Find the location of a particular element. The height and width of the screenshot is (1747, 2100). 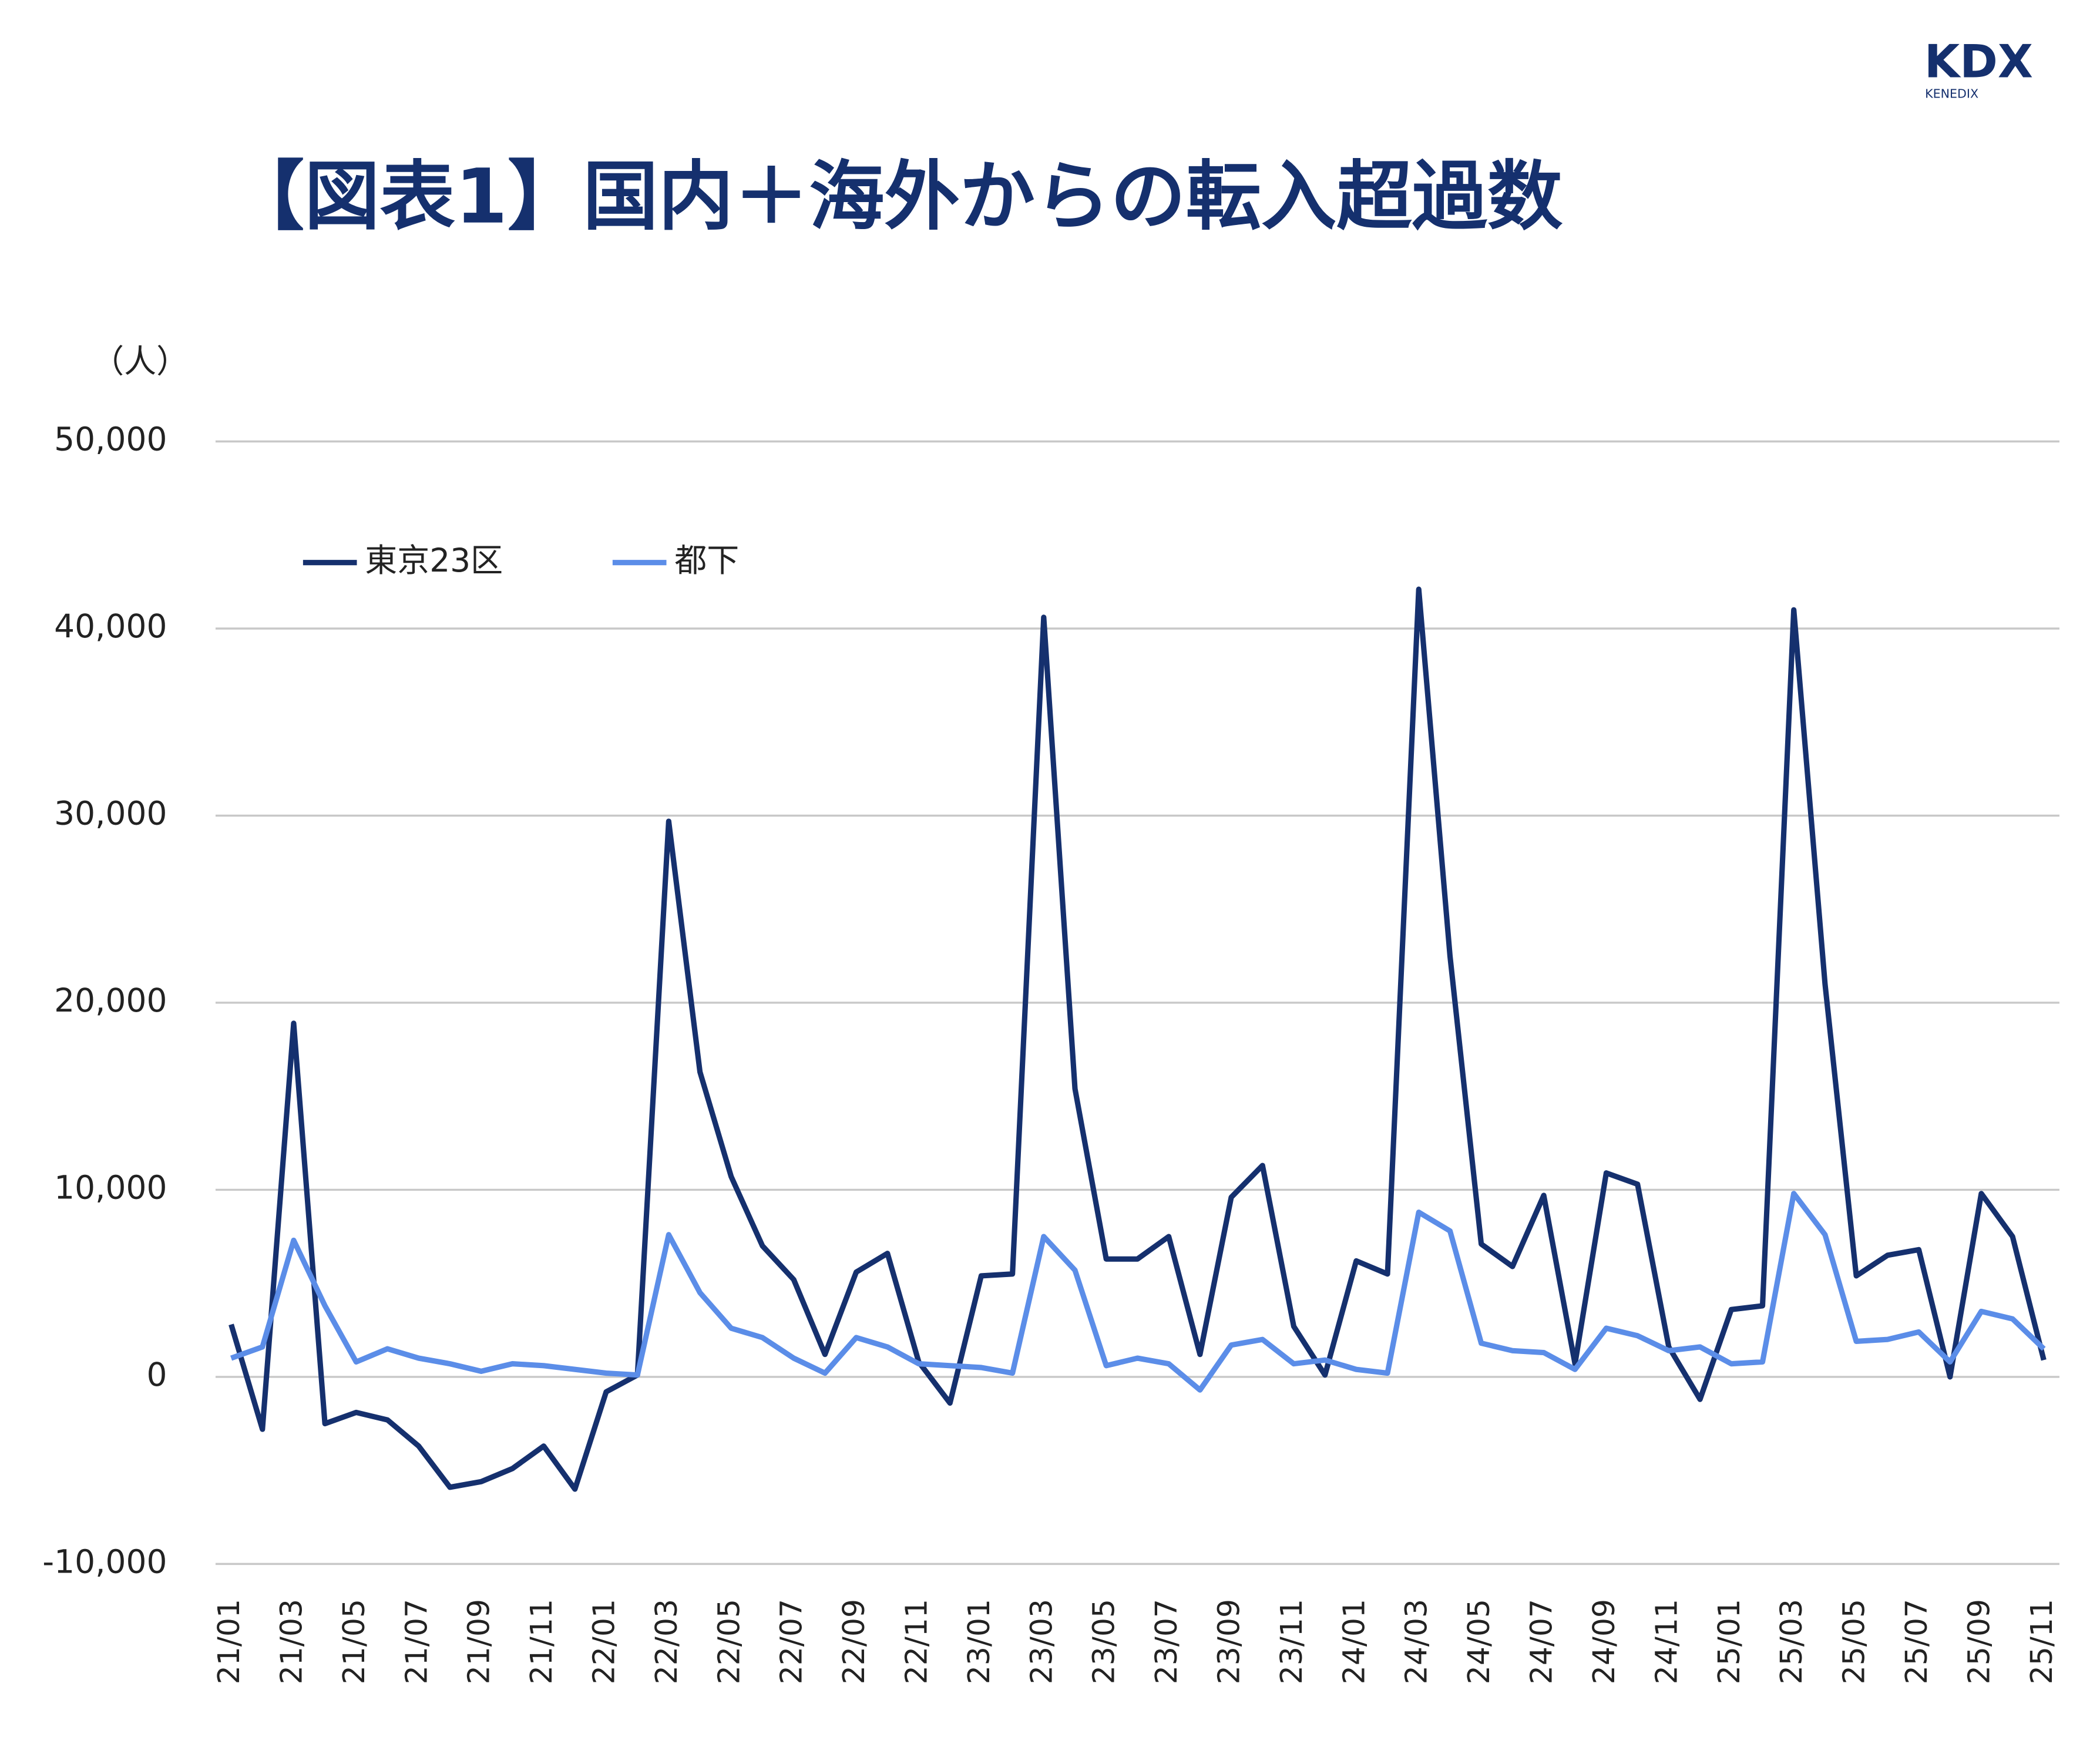

y-tick-label: 0 is located at coordinates (156, 1375).